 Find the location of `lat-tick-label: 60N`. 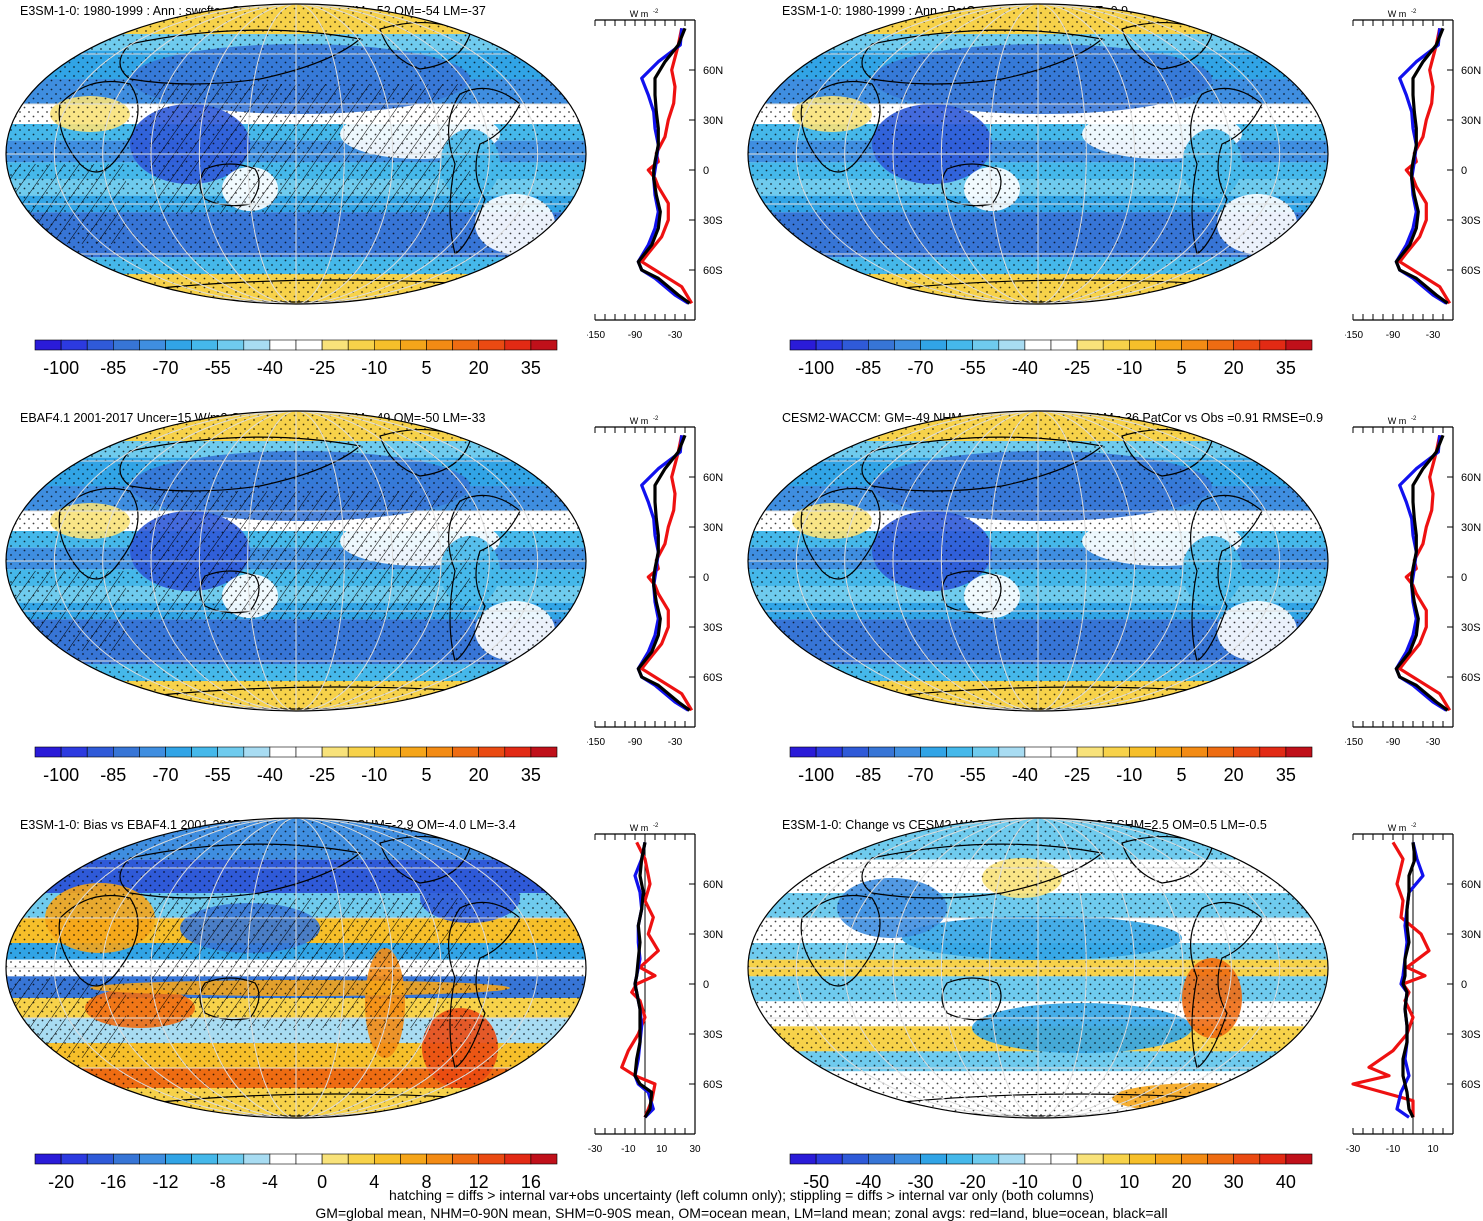

lat-tick-label: 60N is located at coordinates (1471, 885).